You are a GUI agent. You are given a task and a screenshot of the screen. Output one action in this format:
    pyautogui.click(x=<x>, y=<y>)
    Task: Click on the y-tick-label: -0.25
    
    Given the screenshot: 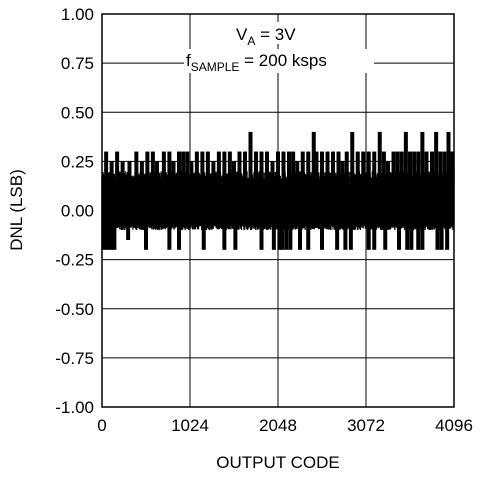 What is the action you would take?
    pyautogui.click(x=74, y=260)
    